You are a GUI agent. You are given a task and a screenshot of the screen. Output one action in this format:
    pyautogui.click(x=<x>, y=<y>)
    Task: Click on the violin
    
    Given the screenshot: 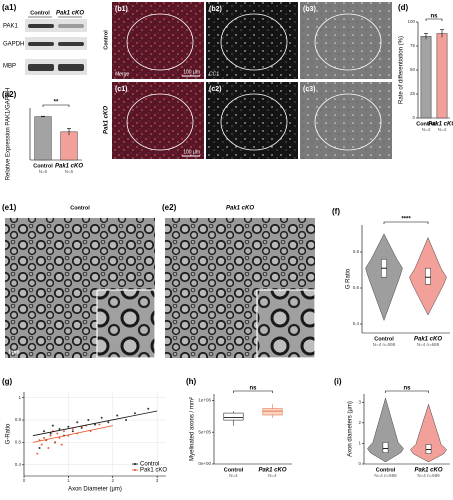 What is the action you would take?
    pyautogui.click(x=385, y=430)
    